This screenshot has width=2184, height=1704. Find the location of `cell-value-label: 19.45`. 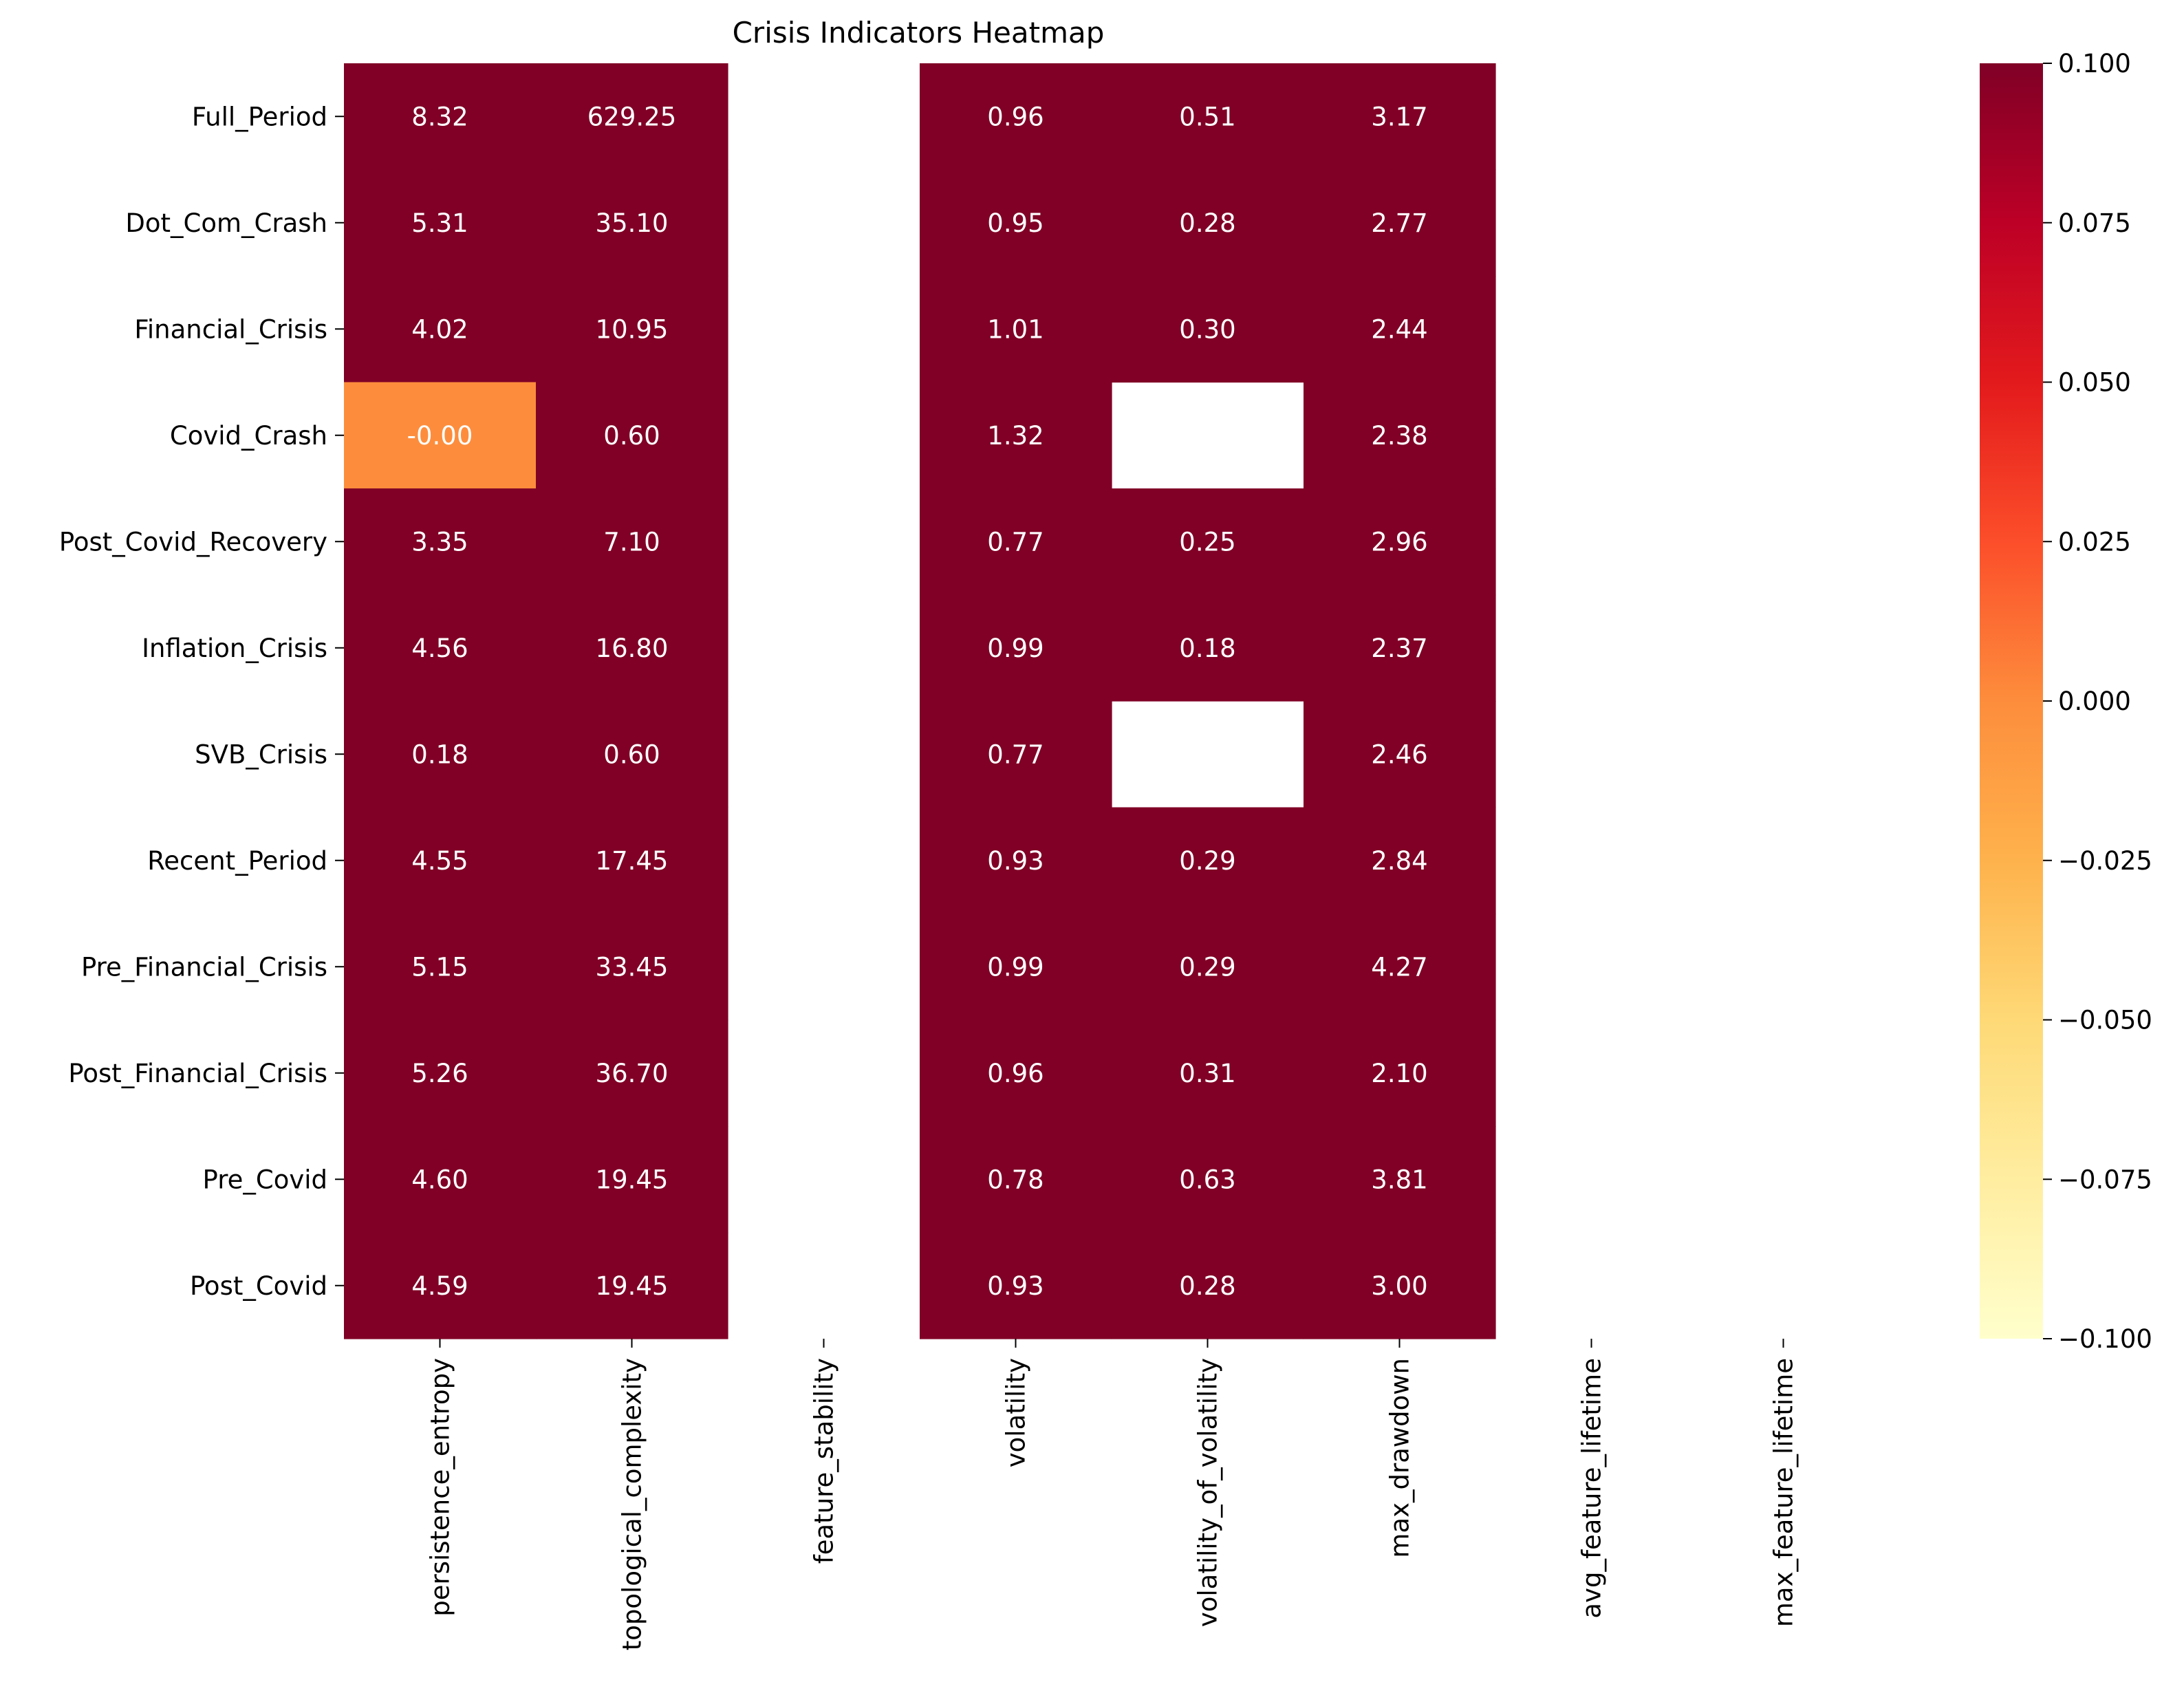

cell-value-label: 19.45 is located at coordinates (632, 1179).